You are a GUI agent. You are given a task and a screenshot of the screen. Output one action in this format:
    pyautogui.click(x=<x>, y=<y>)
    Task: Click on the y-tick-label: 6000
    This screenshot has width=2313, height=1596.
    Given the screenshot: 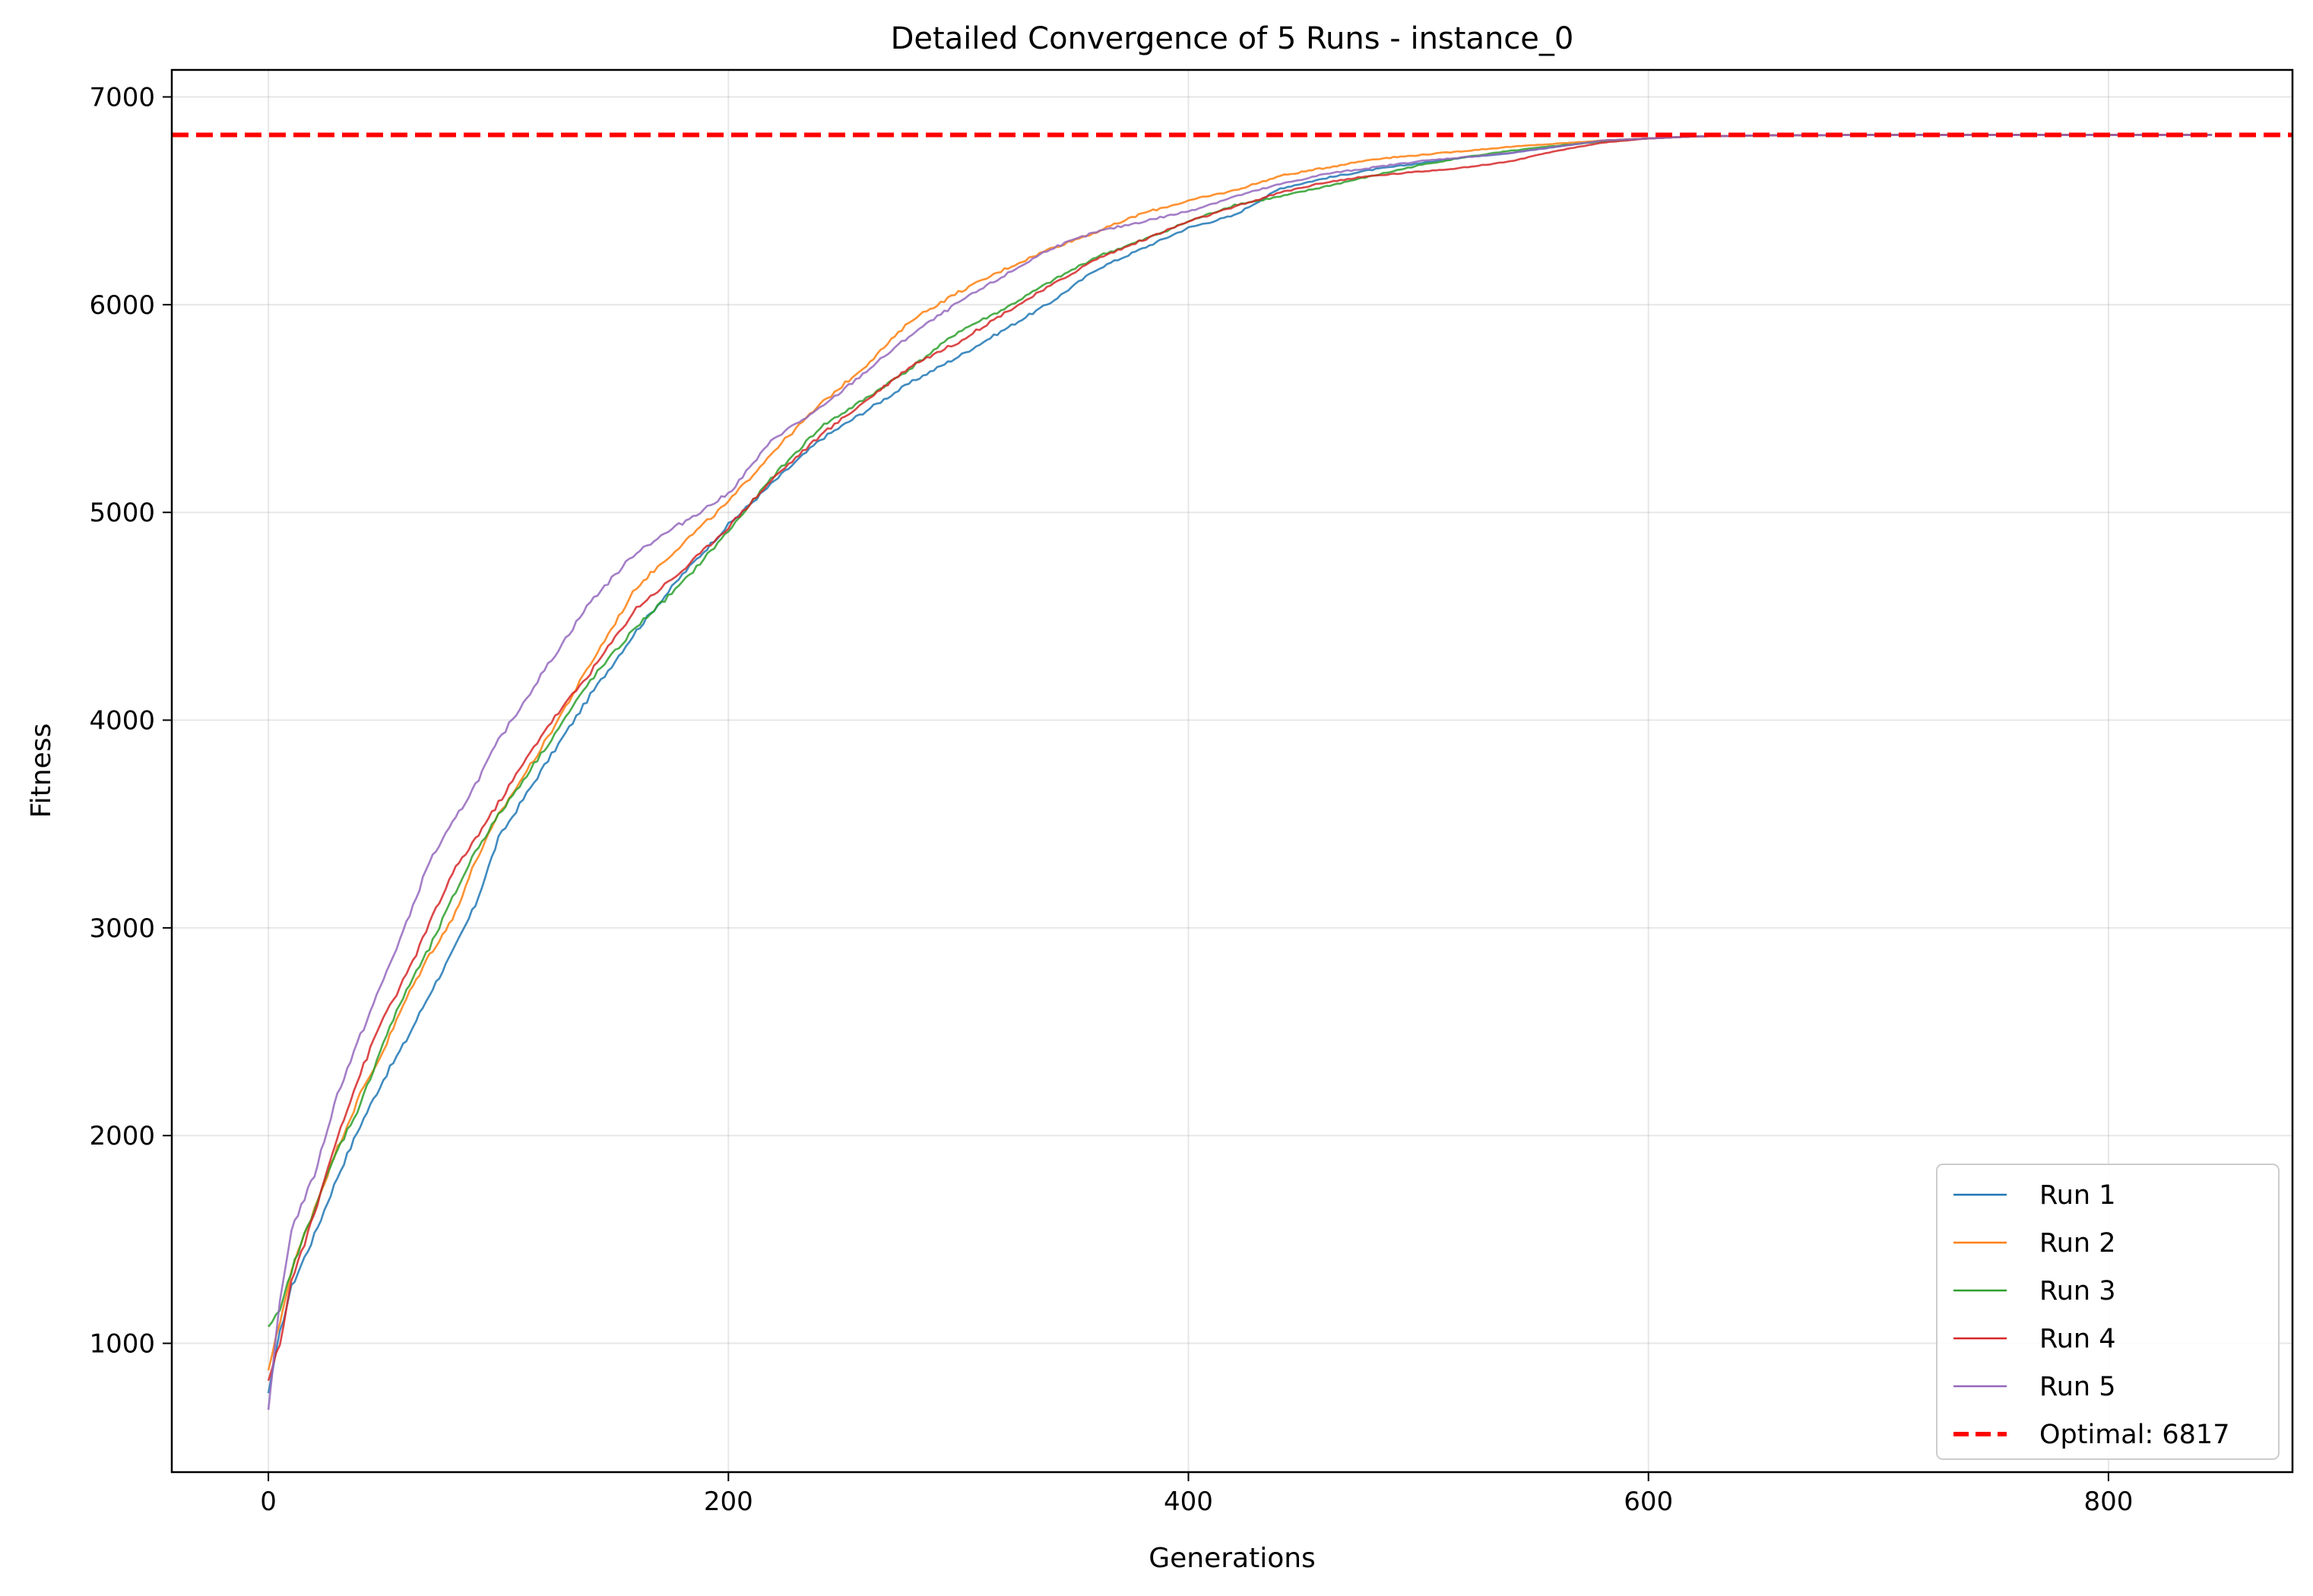 What is the action you would take?
    pyautogui.click(x=122, y=306)
    